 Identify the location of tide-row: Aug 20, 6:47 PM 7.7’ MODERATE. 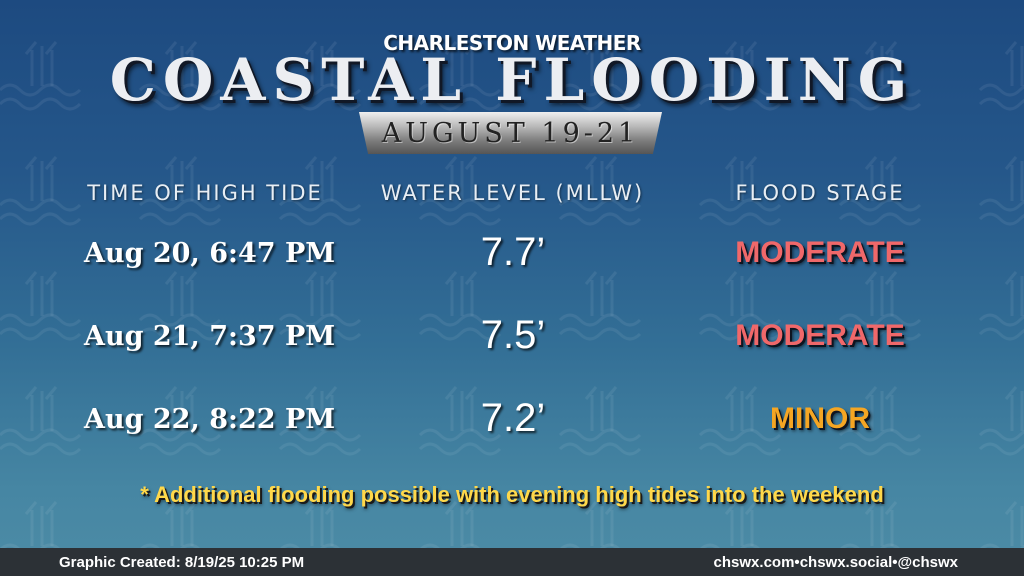
(512, 264).